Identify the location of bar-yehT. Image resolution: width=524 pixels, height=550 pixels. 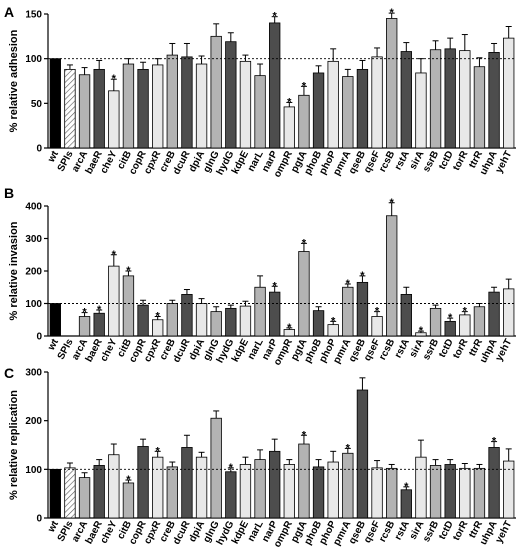
(509, 312).